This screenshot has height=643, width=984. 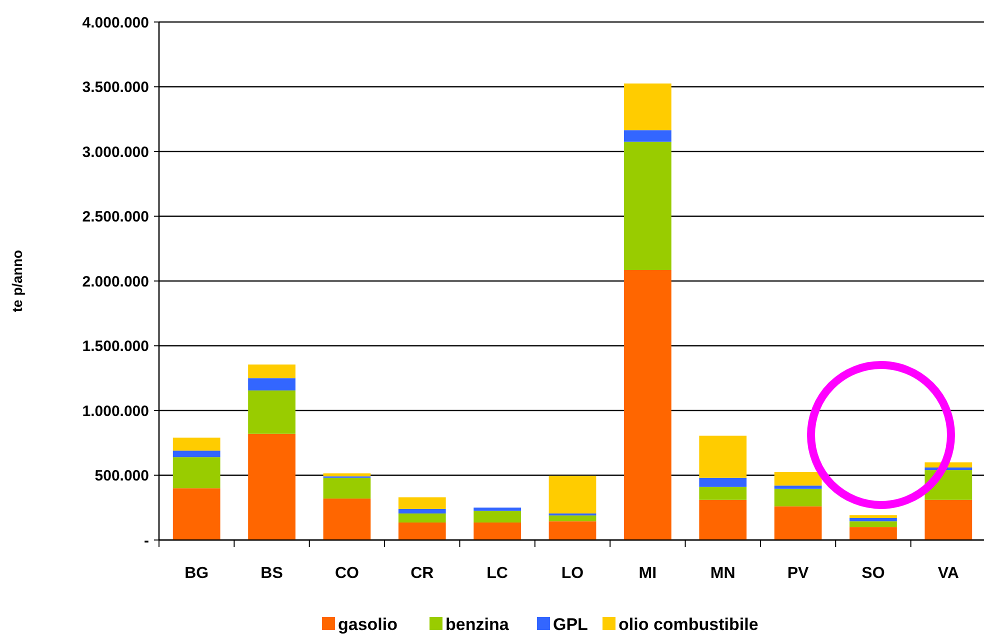 I want to click on y-axis-title: te p/anno, so click(x=17, y=281).